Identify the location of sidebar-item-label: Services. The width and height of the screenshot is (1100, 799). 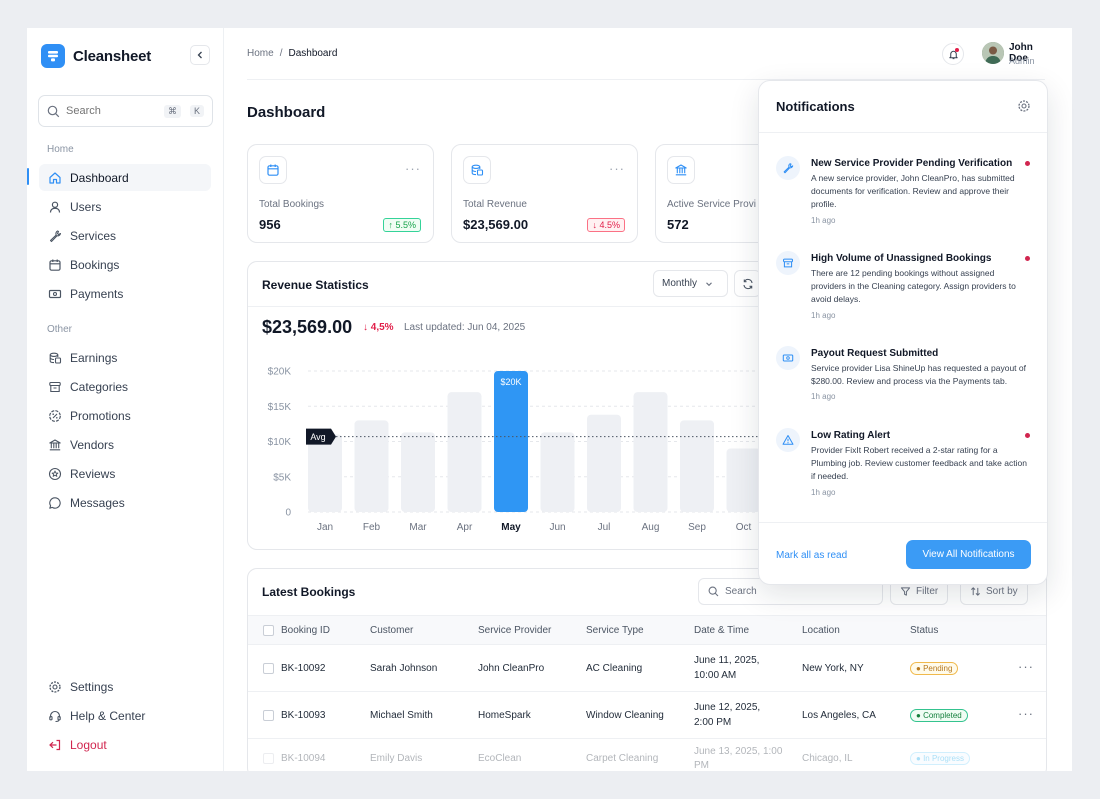
(93, 235).